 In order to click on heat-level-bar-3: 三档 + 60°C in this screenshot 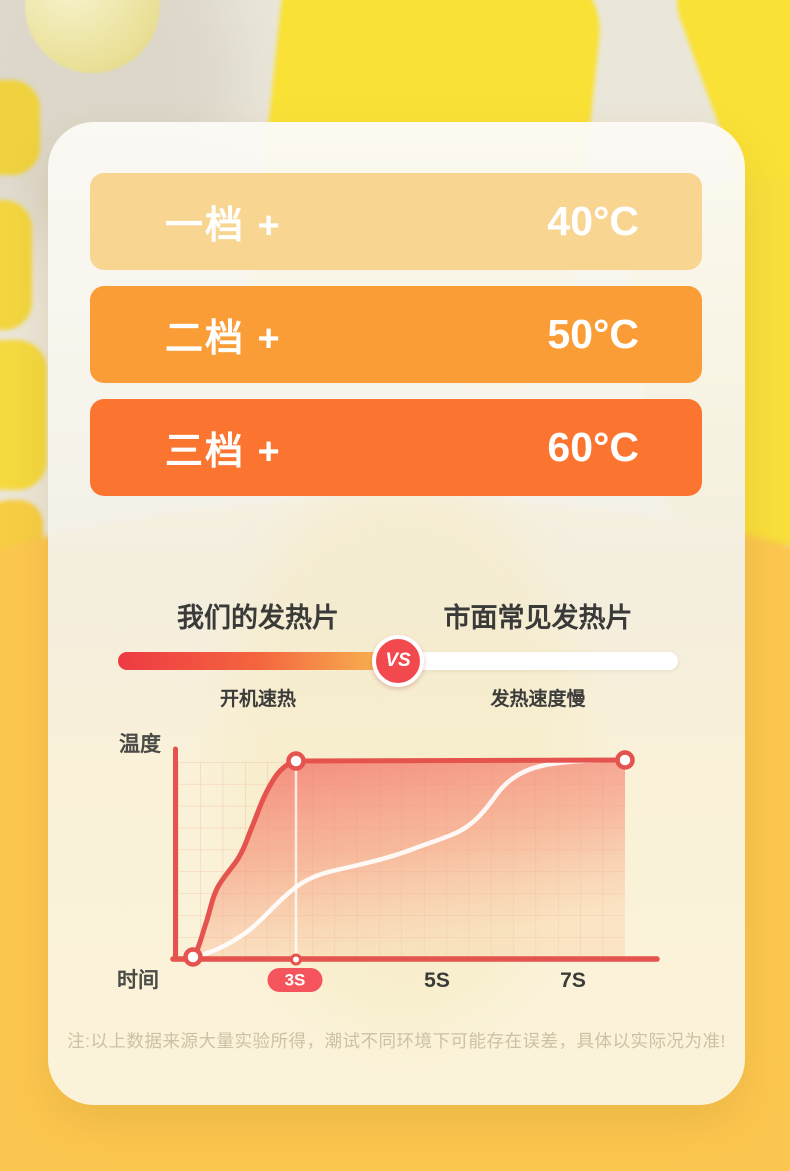, I will do `click(396, 447)`.